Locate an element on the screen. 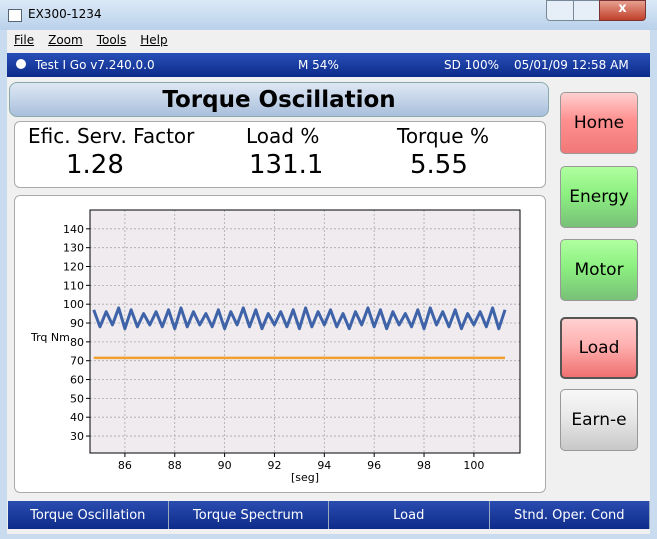 The image size is (657, 539). close-button: x is located at coordinates (622, 10).